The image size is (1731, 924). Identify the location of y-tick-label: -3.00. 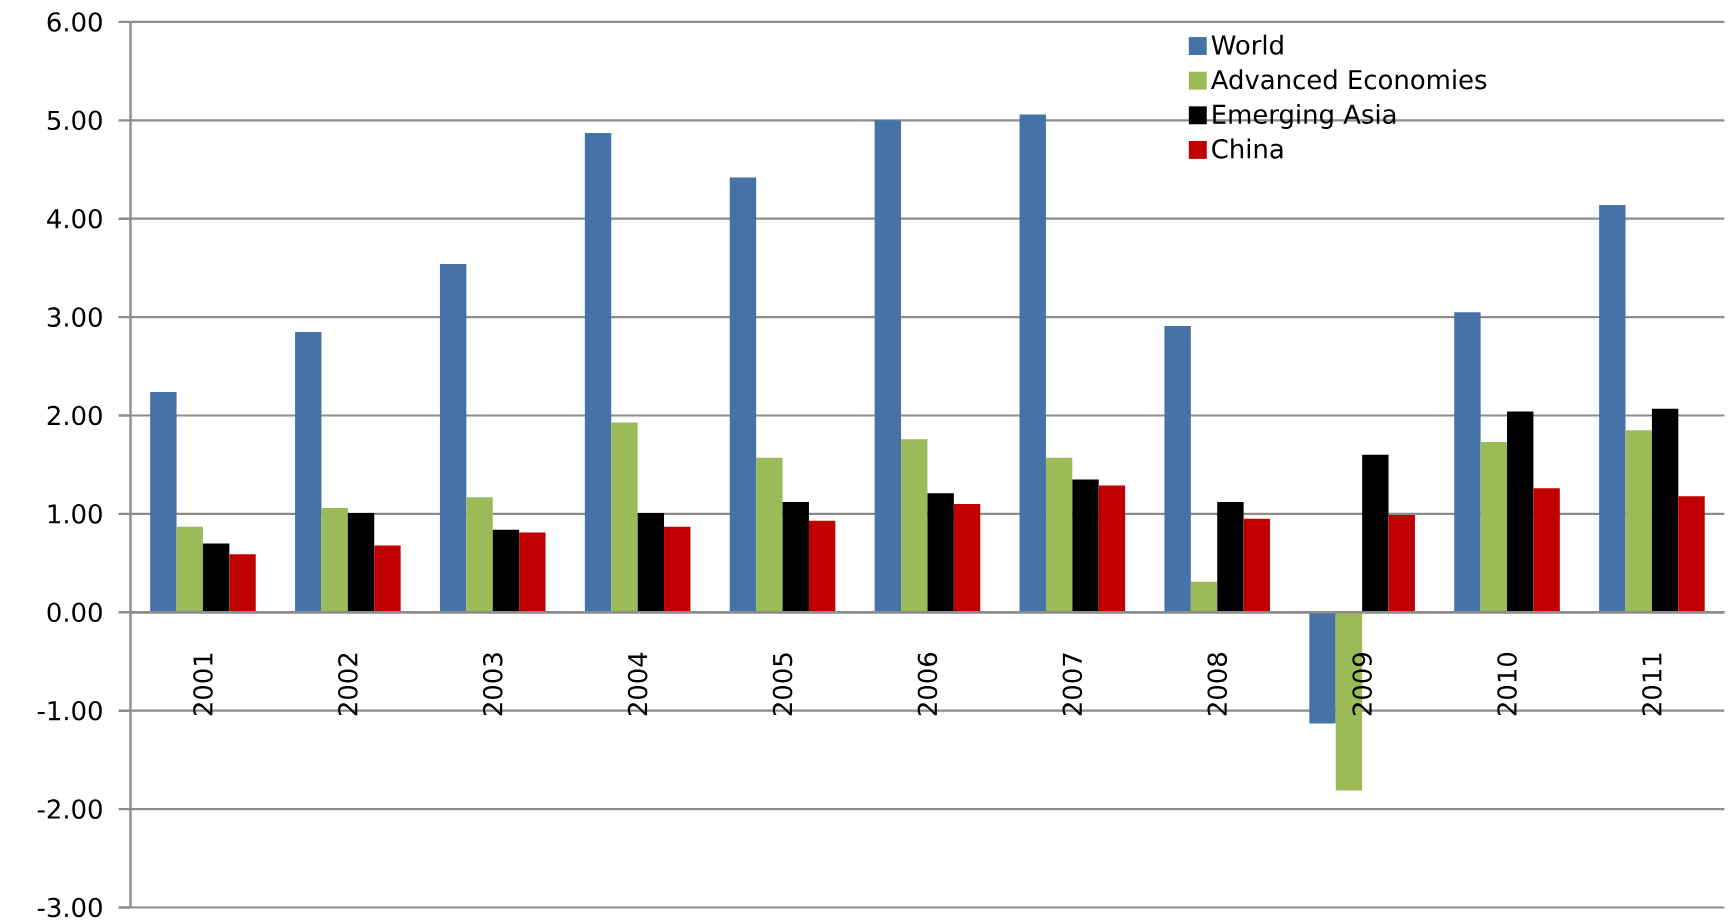
(69, 907).